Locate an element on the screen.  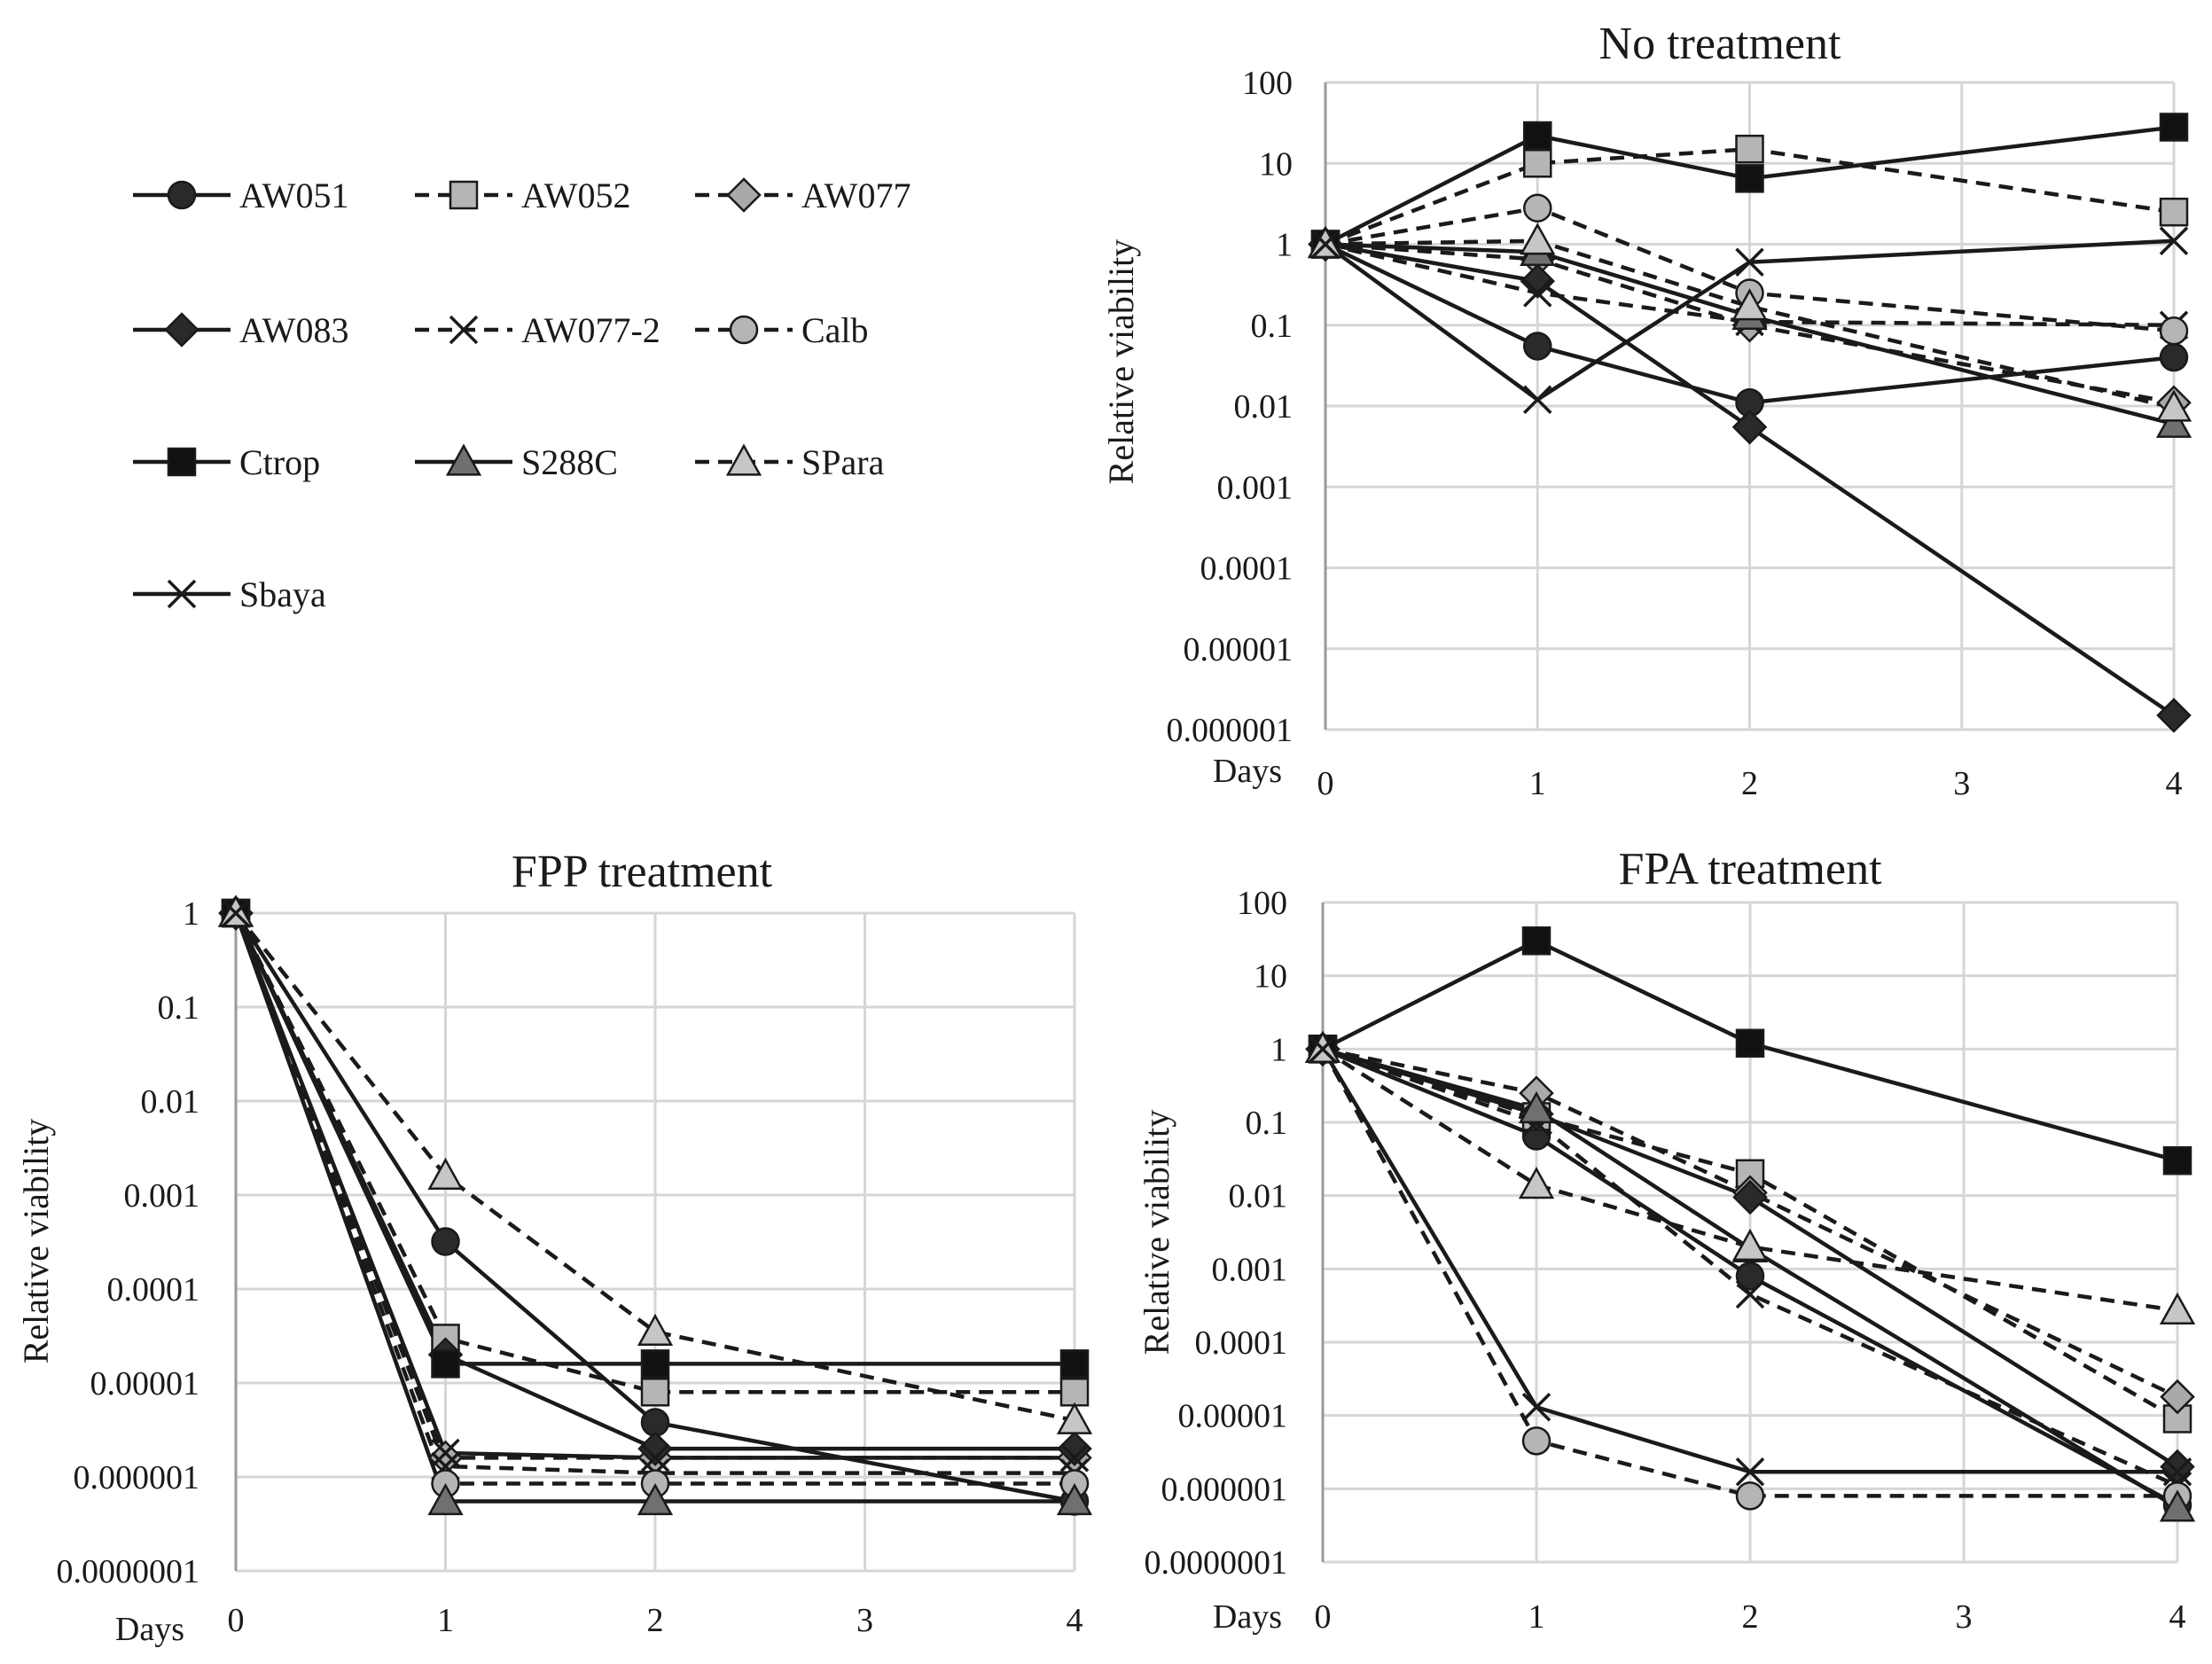
legend-label-aw083: AW083 is located at coordinates (294, 330).